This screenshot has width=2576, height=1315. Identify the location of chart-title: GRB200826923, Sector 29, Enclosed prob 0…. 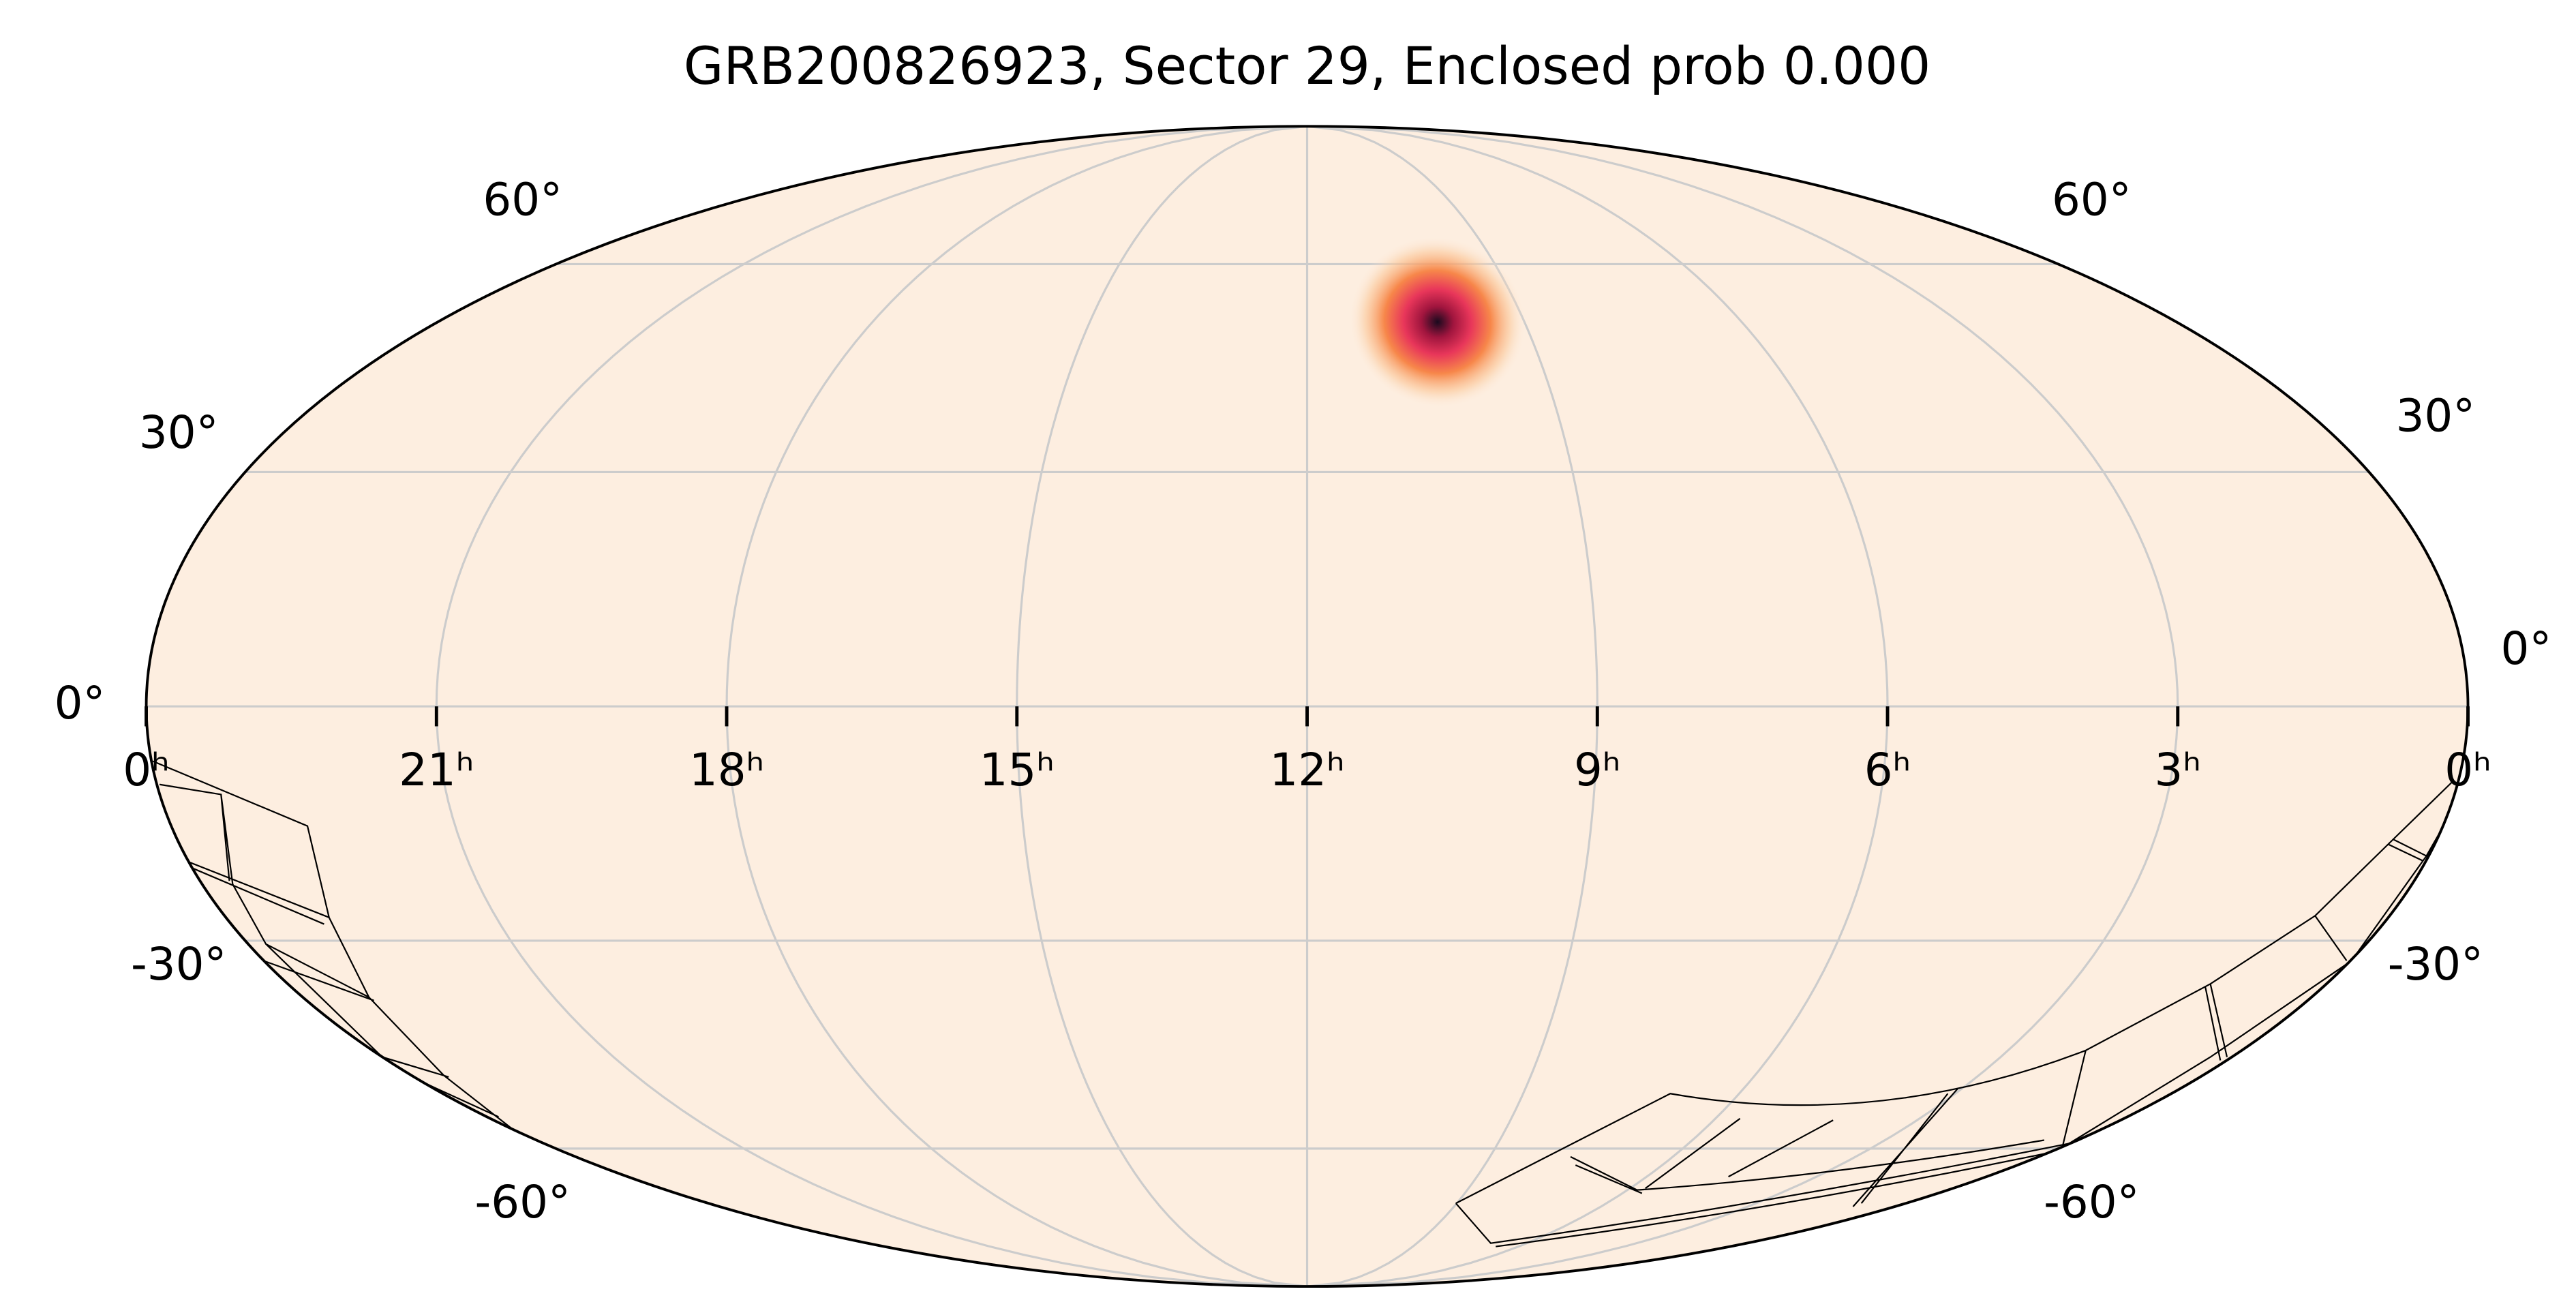
(1307, 66).